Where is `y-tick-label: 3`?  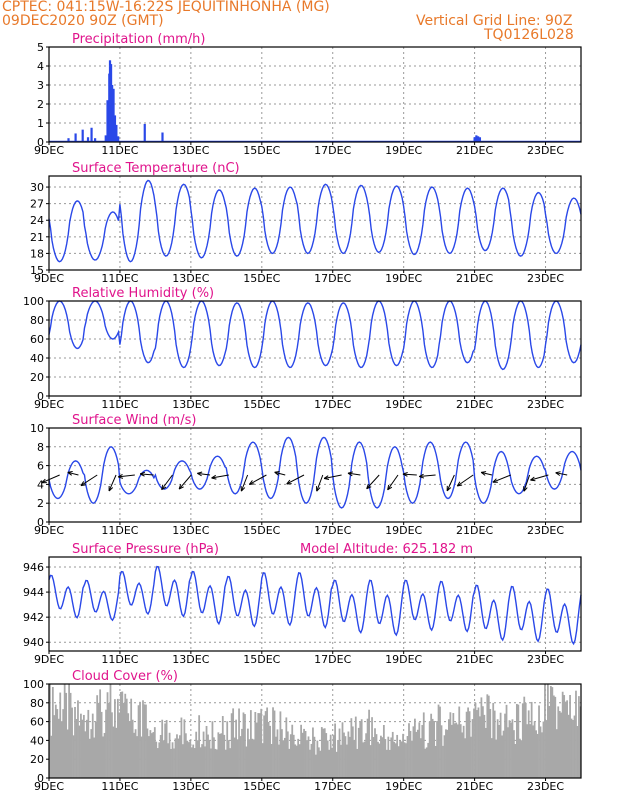 y-tick-label: 3 is located at coordinates (40, 85).